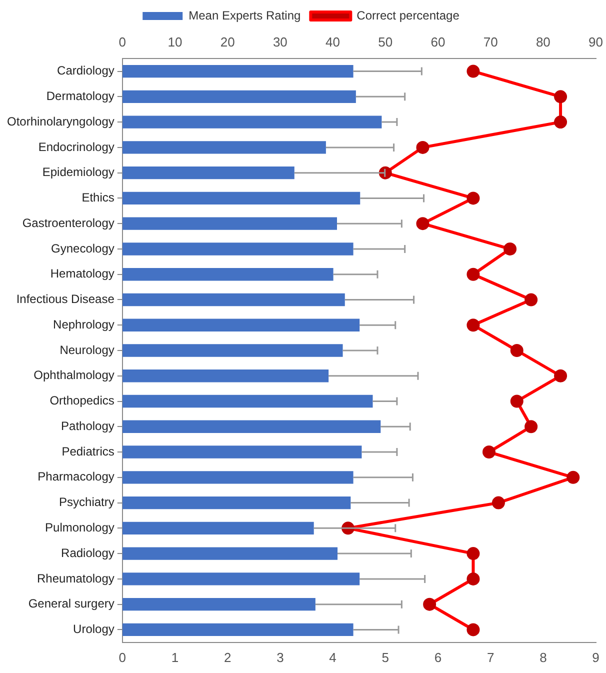 The width and height of the screenshot is (606, 673). What do you see at coordinates (280, 42) in the screenshot?
I see `x2-tick-label: 30` at bounding box center [280, 42].